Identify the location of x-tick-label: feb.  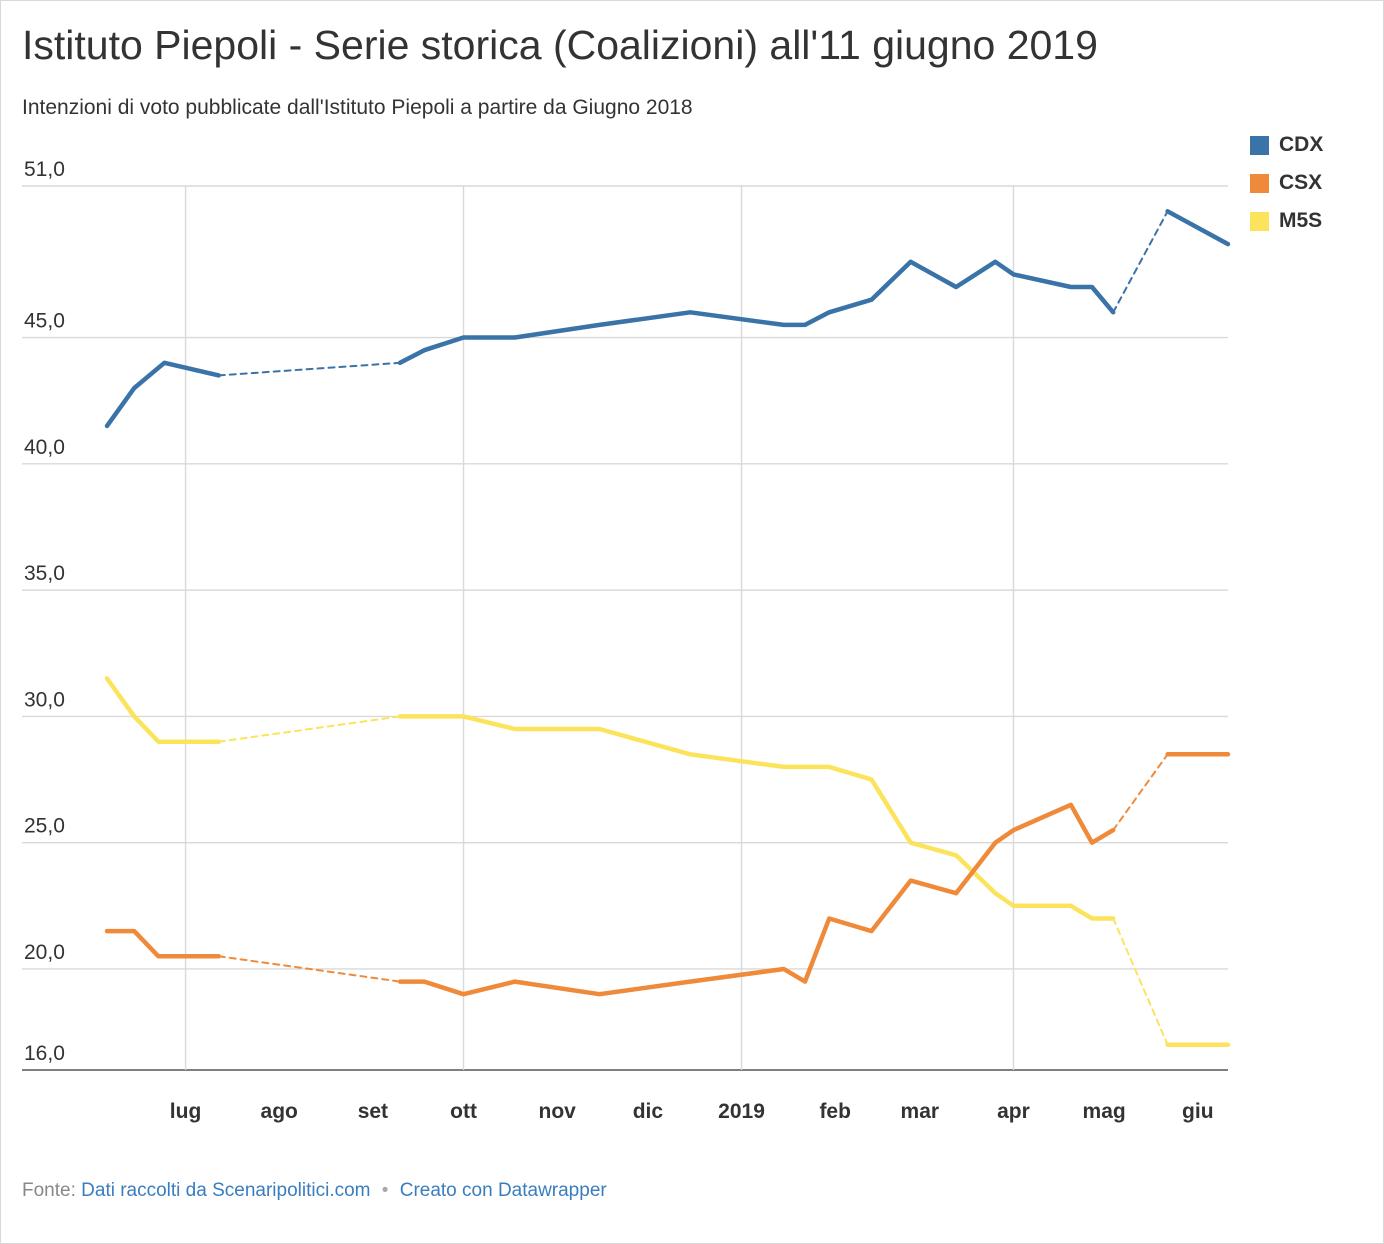
(835, 1111).